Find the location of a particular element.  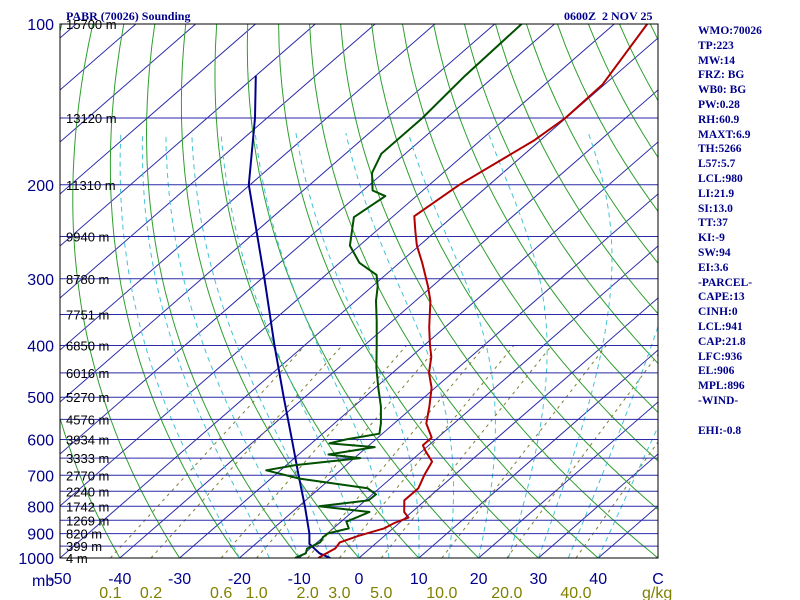

height-label: 399 m is located at coordinates (84, 546).